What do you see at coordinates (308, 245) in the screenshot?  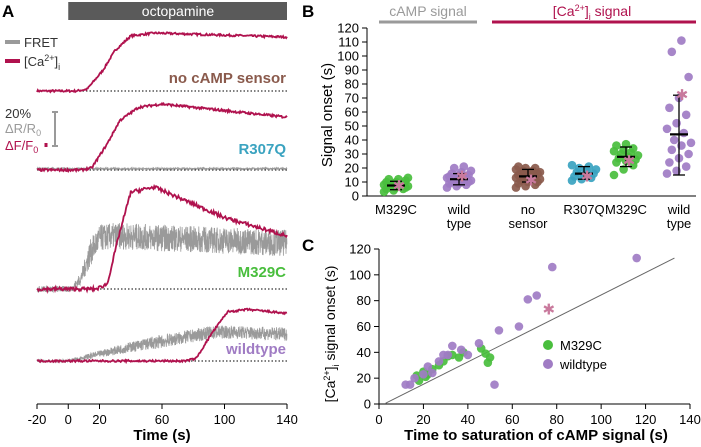 I see `panel-c-letter: C` at bounding box center [308, 245].